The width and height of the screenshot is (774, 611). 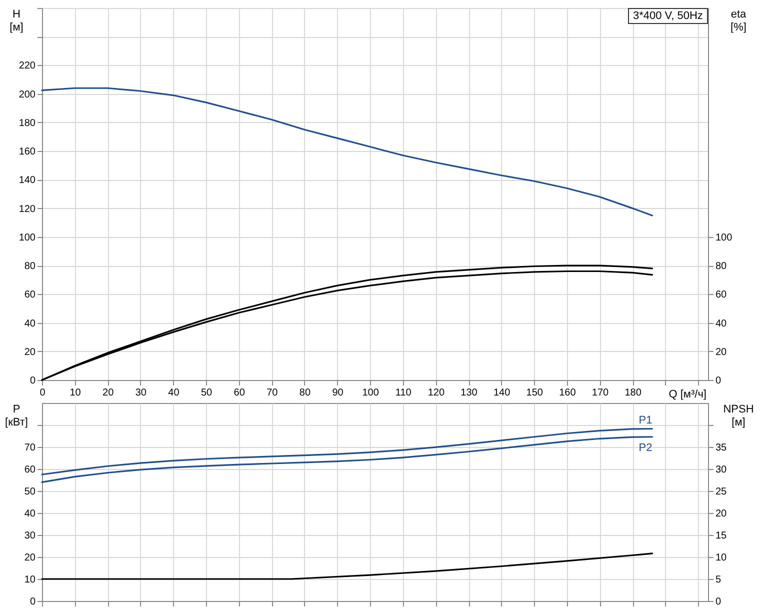 What do you see at coordinates (567, 393) in the screenshot?
I see `x-tick-label: 160` at bounding box center [567, 393].